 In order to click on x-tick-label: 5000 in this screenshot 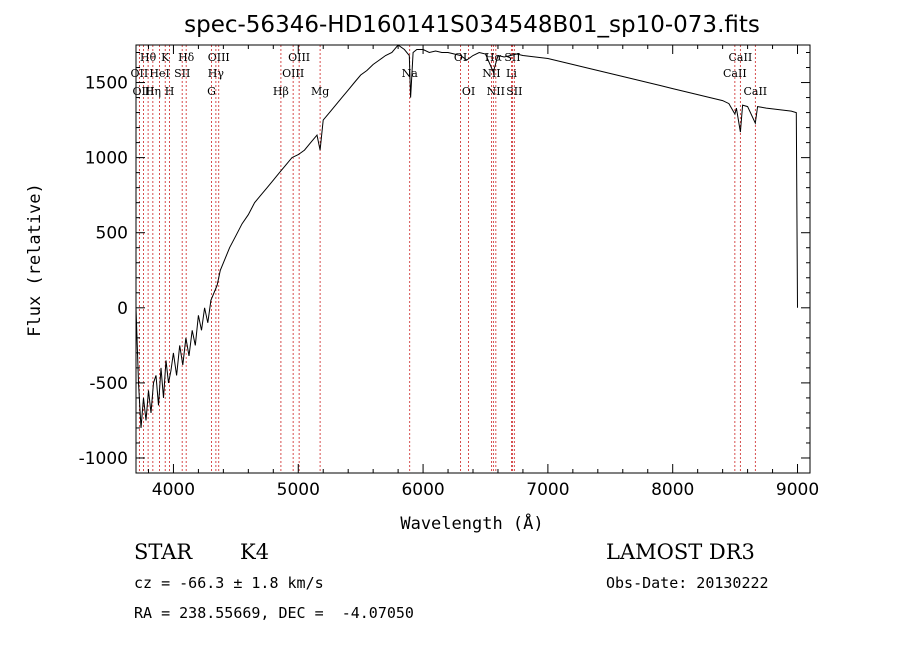, I will do `click(298, 490)`.